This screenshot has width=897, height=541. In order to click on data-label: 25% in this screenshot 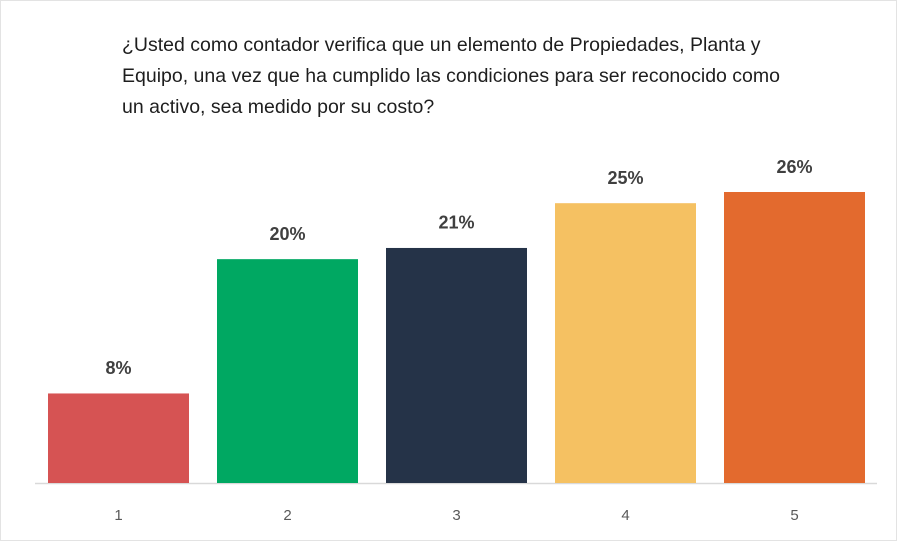, I will do `click(625, 178)`.